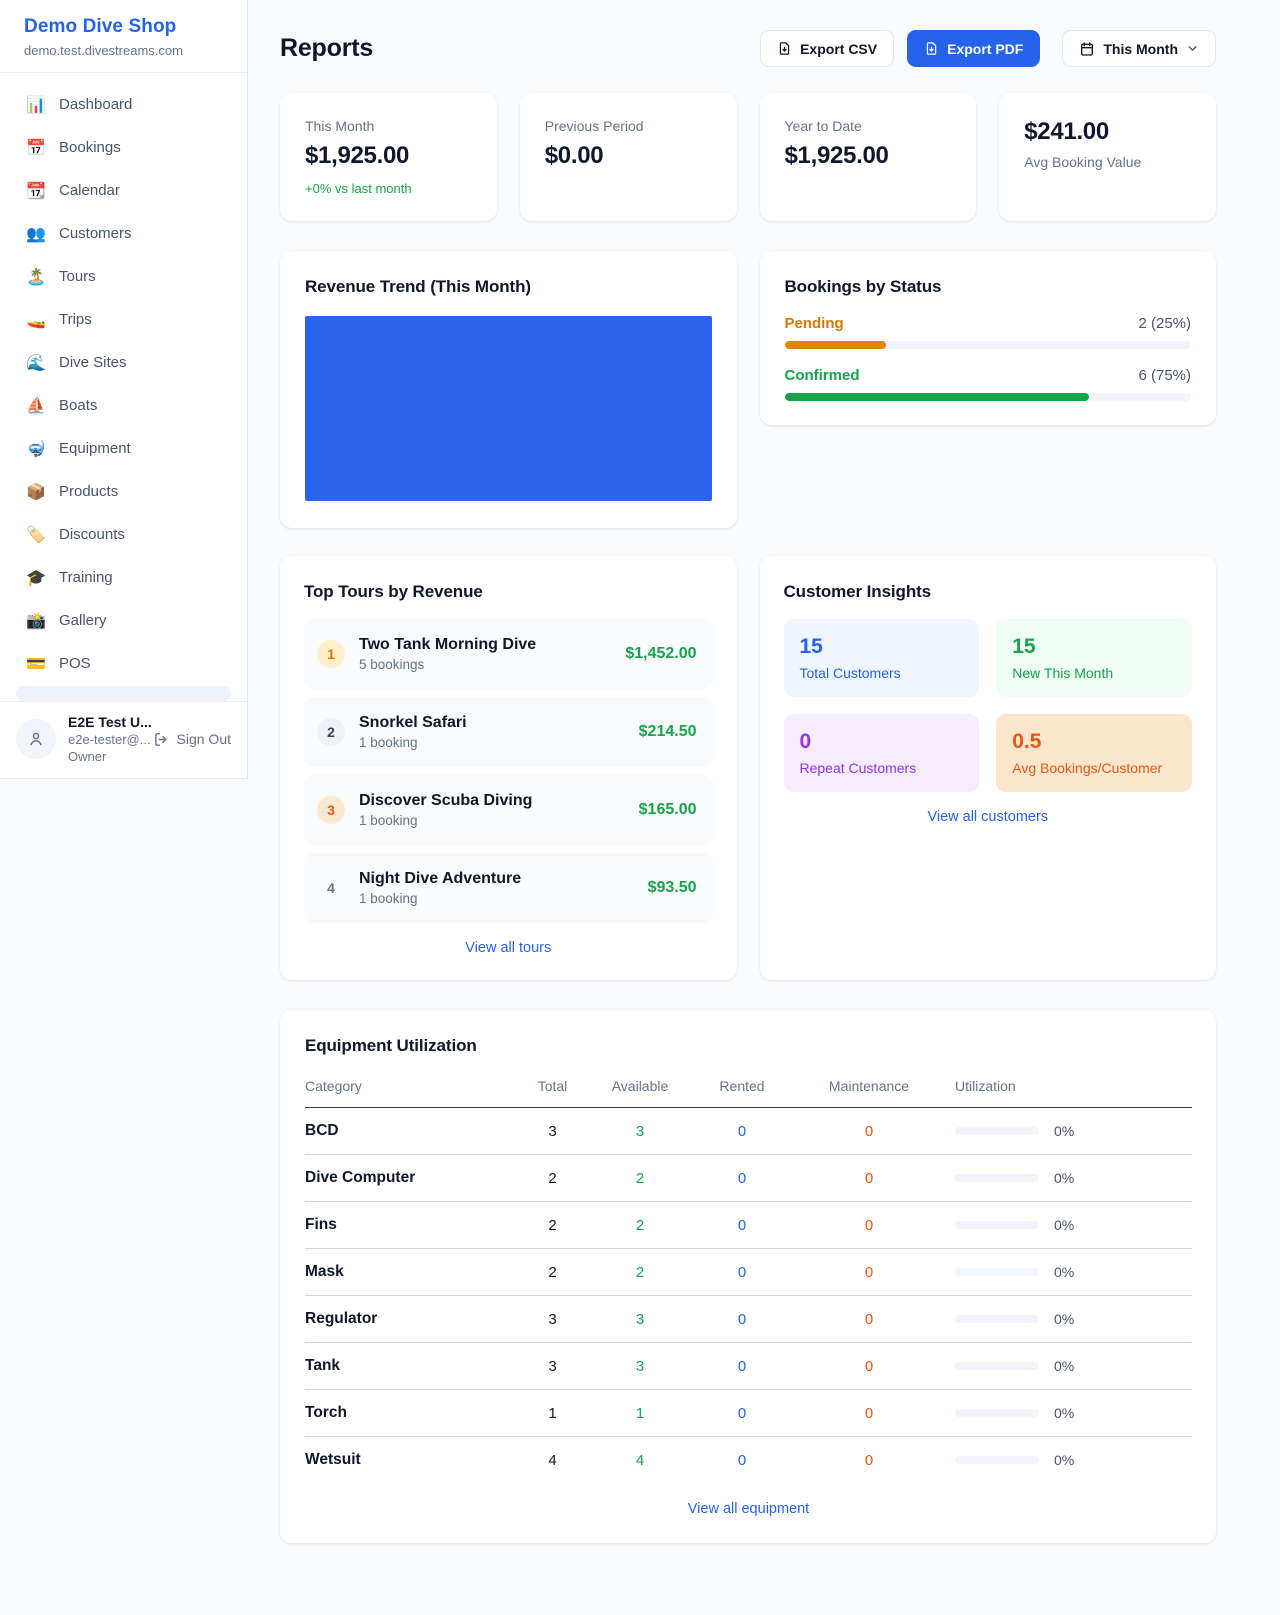 This screenshot has width=1280, height=1615. What do you see at coordinates (86, 577) in the screenshot?
I see `sidebar-item-label: Training` at bounding box center [86, 577].